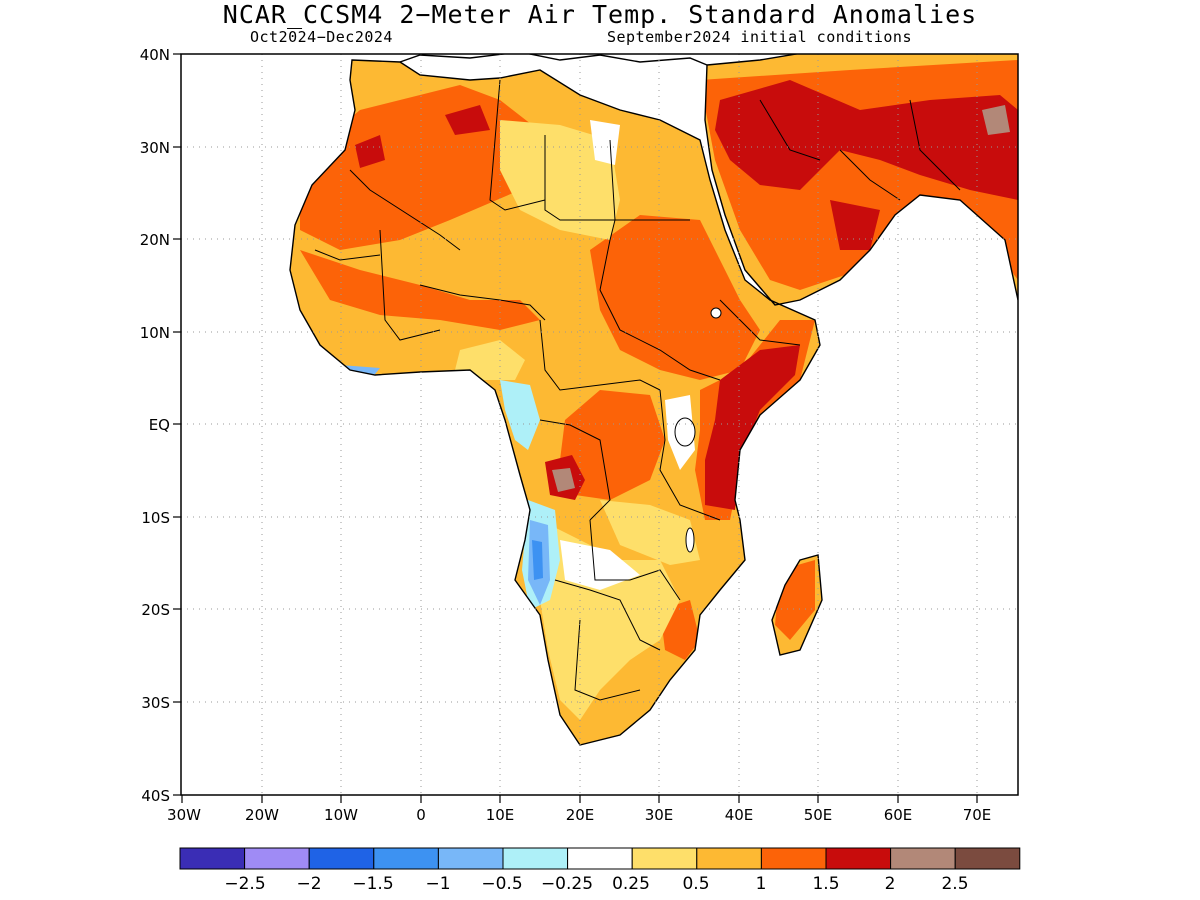 The height and width of the screenshot is (900, 1200). What do you see at coordinates (420, 290) in the screenshot?
I see `anomaly-sahel` at bounding box center [420, 290].